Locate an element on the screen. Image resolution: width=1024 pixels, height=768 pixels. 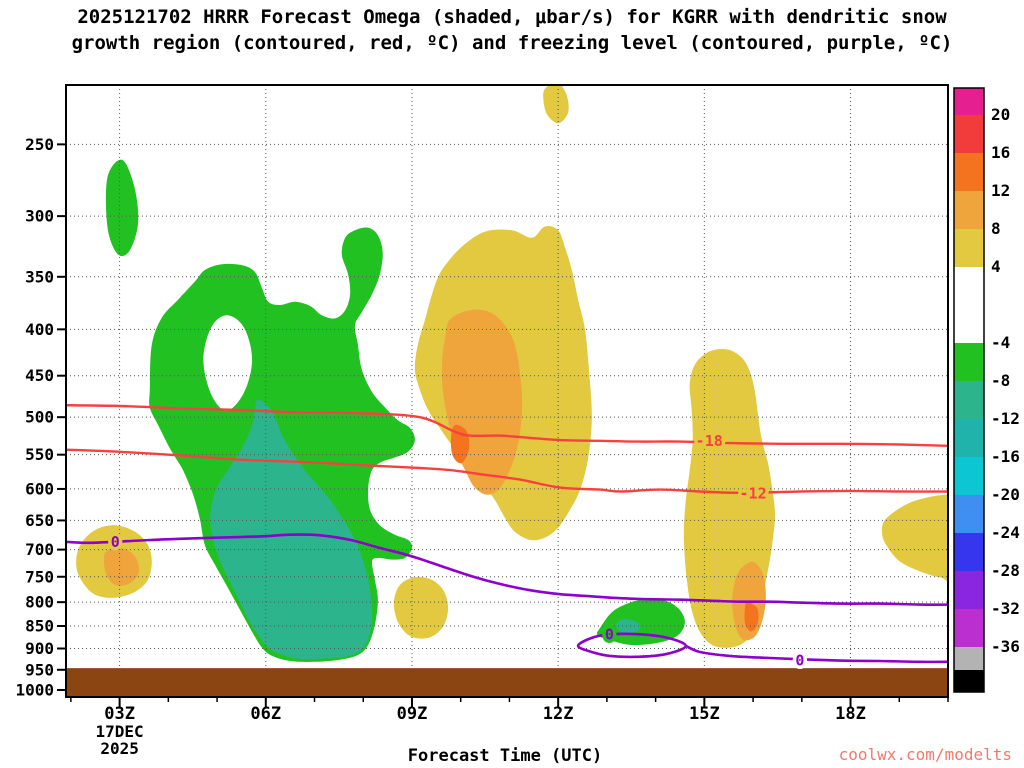
colorbar-tick-label: 4 is located at coordinates (996, 266).